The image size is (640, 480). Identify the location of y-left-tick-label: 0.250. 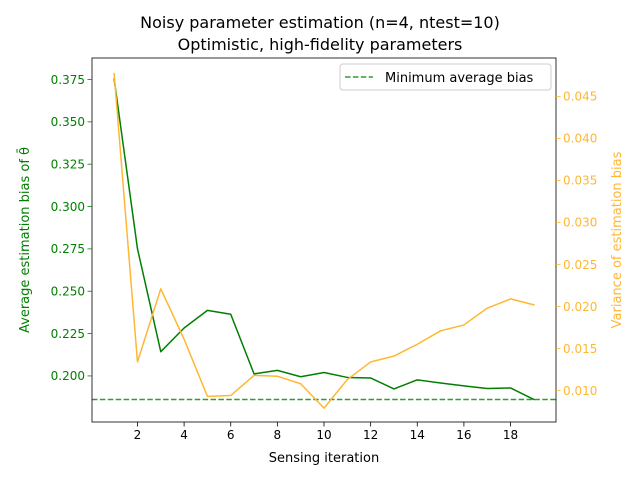
(68, 292).